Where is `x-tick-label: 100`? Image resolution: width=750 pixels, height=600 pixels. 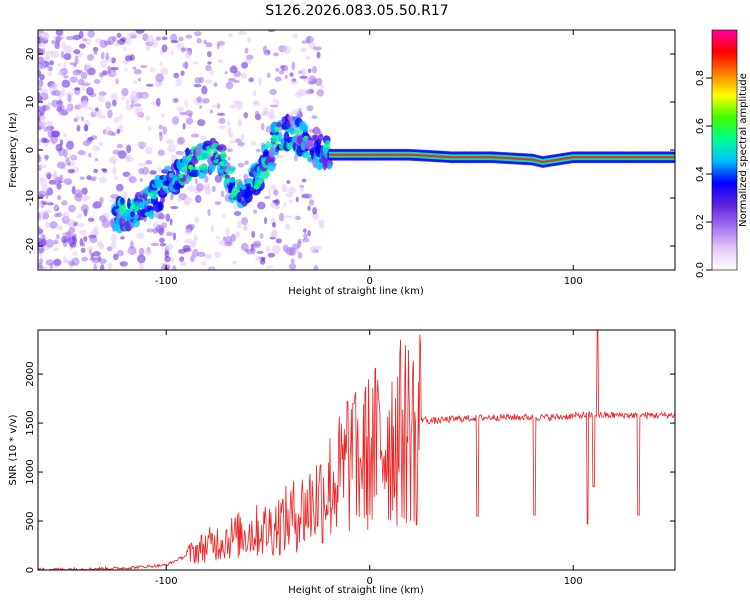 x-tick-label: 100 is located at coordinates (573, 581).